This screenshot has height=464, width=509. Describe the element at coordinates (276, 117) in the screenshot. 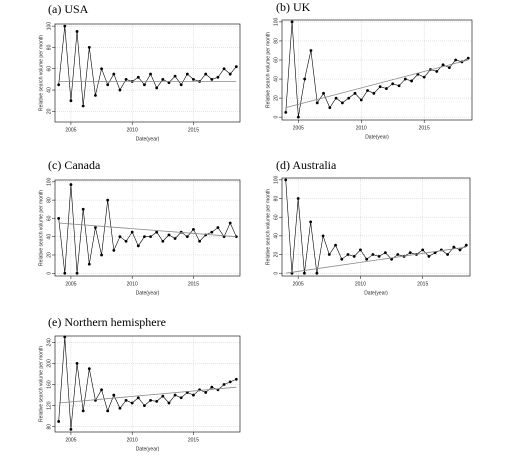

I see `y-tick-label: 0` at that location.